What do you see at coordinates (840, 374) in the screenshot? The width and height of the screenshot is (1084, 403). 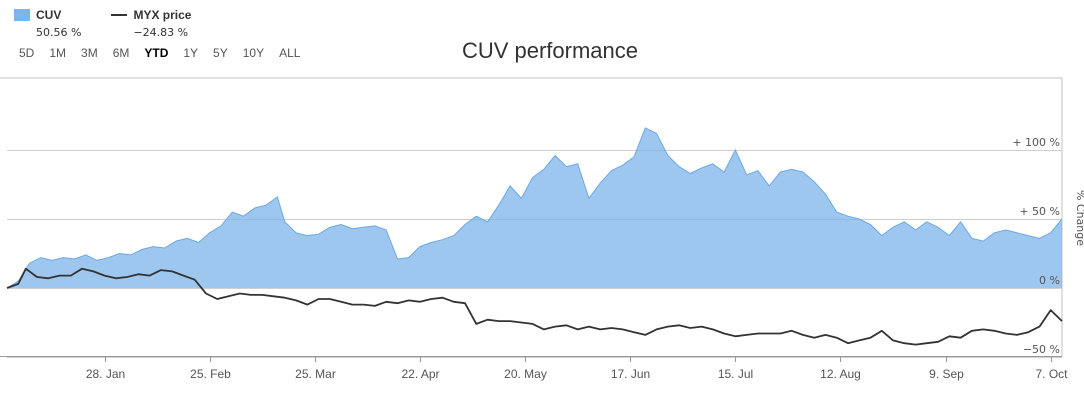 I see `x-tick-label: 12. Aug` at bounding box center [840, 374].